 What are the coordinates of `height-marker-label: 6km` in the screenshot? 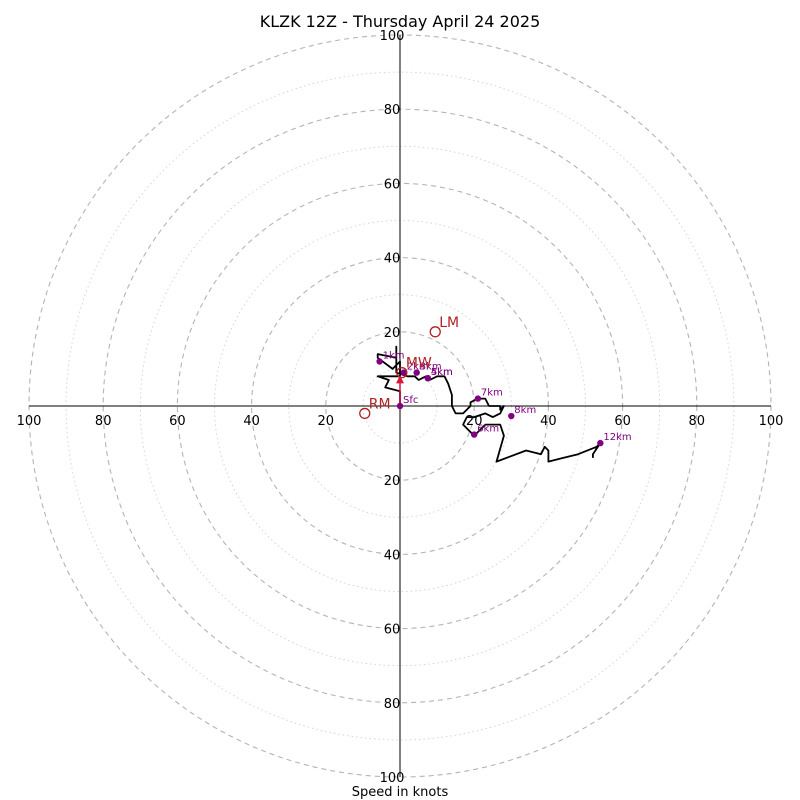 It's located at (488, 429).